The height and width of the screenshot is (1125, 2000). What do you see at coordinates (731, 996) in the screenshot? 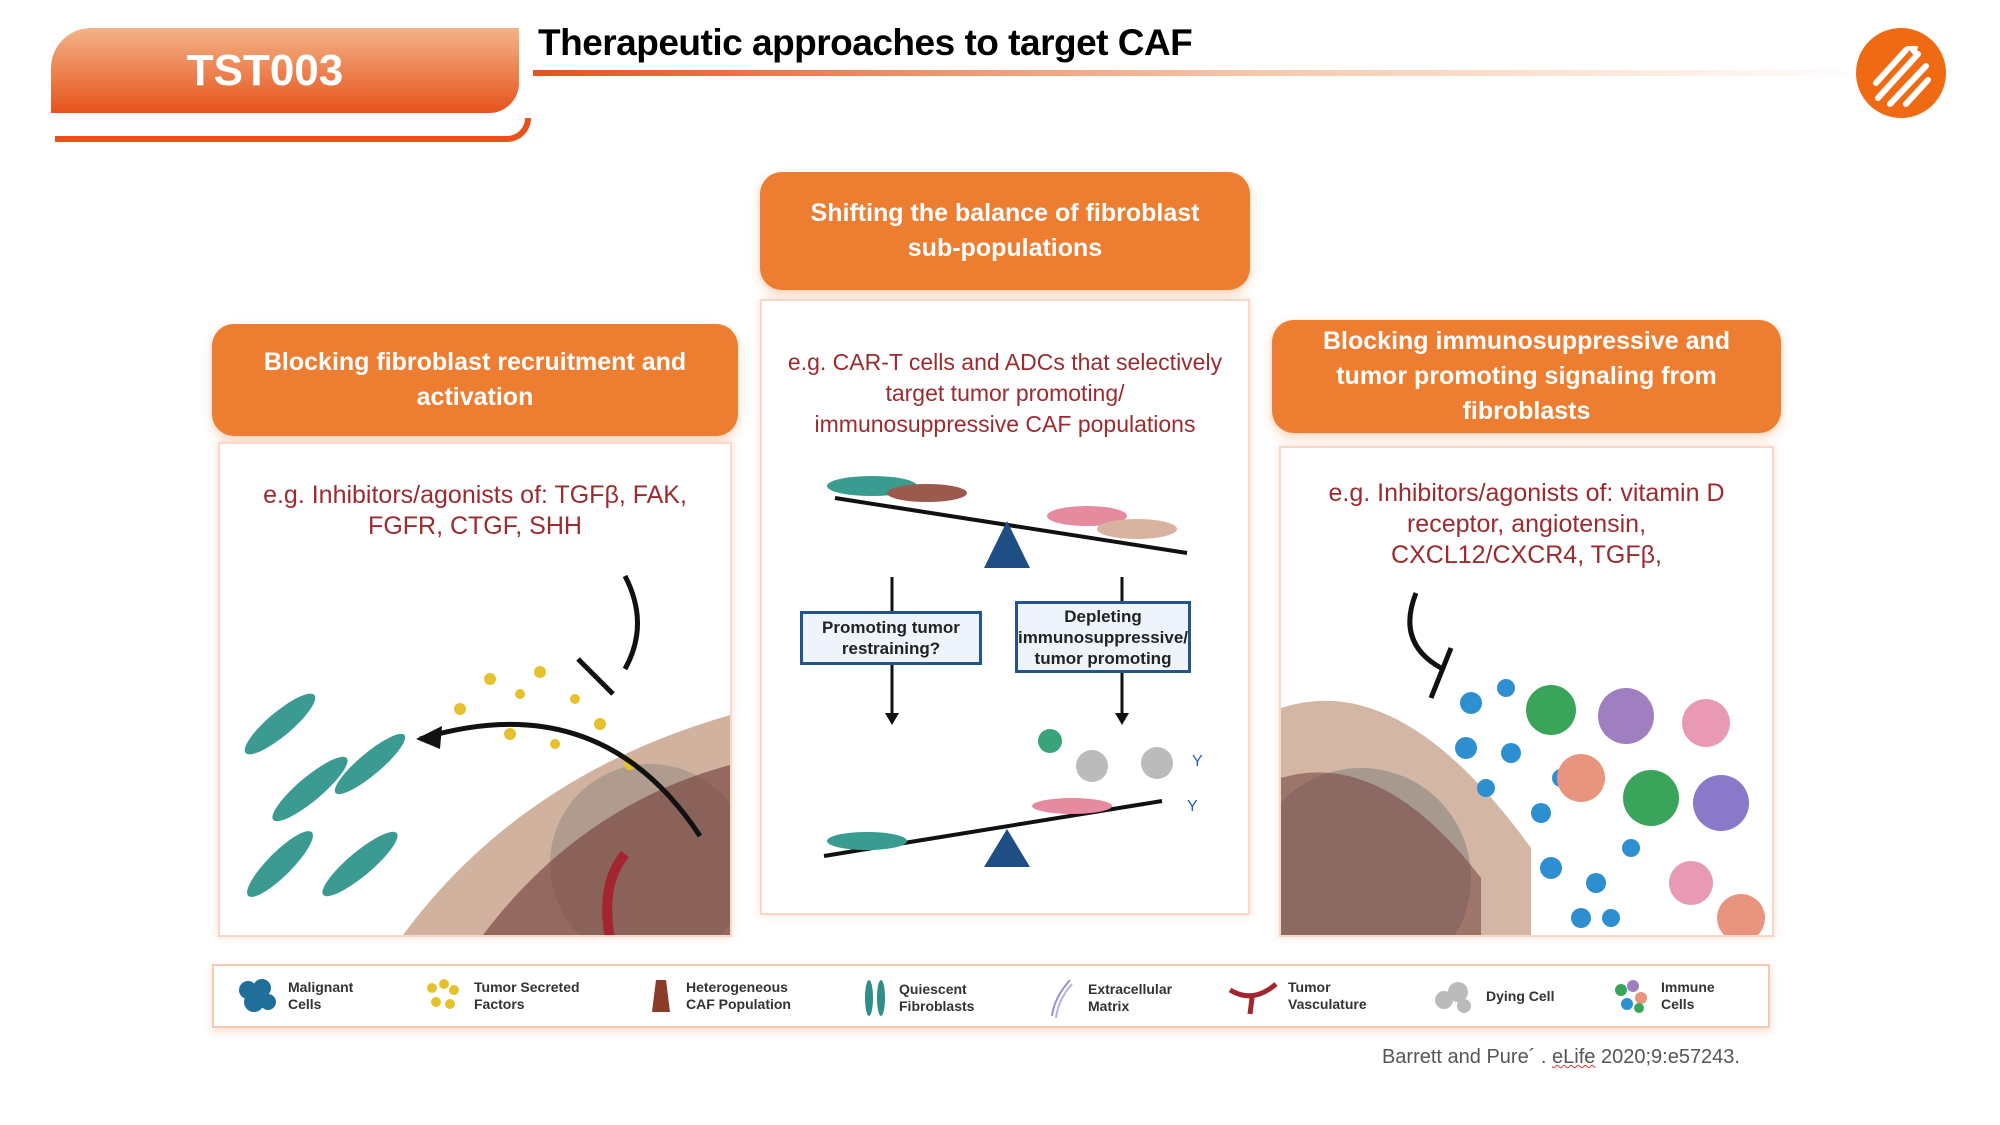
I see `legend-item: Heterogeneous CAF Population` at bounding box center [731, 996].